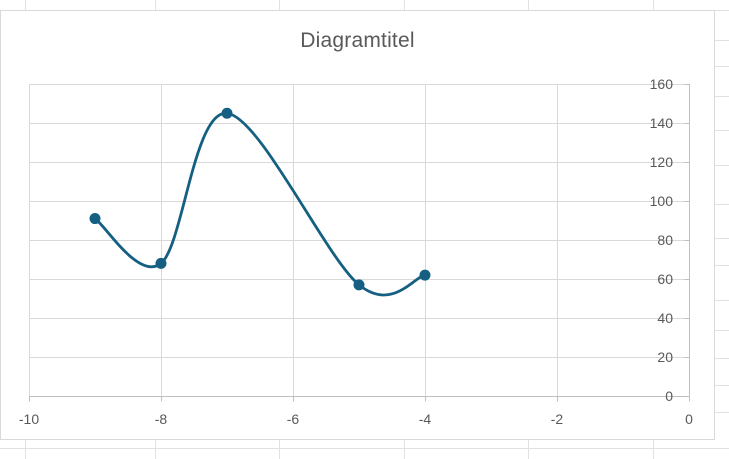 Image resolution: width=729 pixels, height=459 pixels. Describe the element at coordinates (662, 162) in the screenshot. I see `y-tick-label: 120` at that location.